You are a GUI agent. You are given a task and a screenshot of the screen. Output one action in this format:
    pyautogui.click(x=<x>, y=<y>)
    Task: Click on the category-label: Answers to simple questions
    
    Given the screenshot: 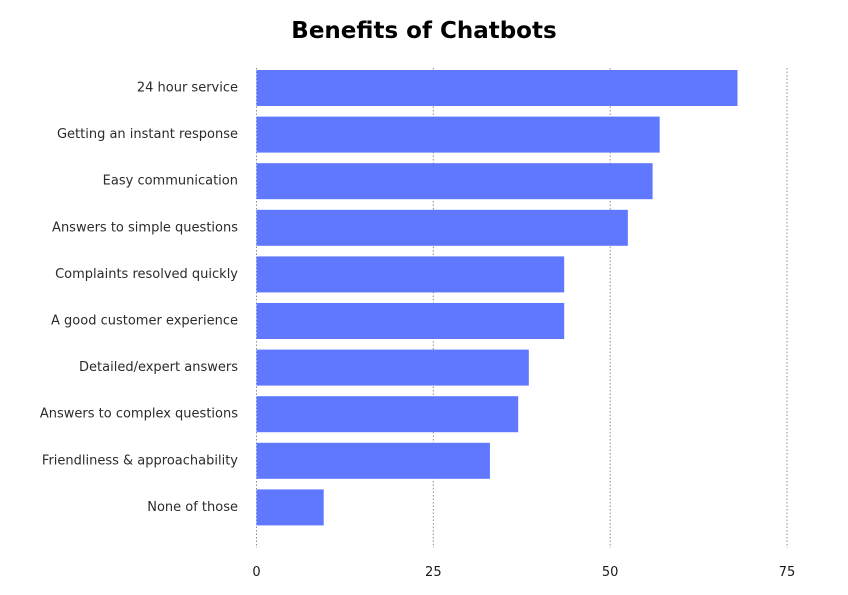 What is the action you would take?
    pyautogui.click(x=145, y=227)
    